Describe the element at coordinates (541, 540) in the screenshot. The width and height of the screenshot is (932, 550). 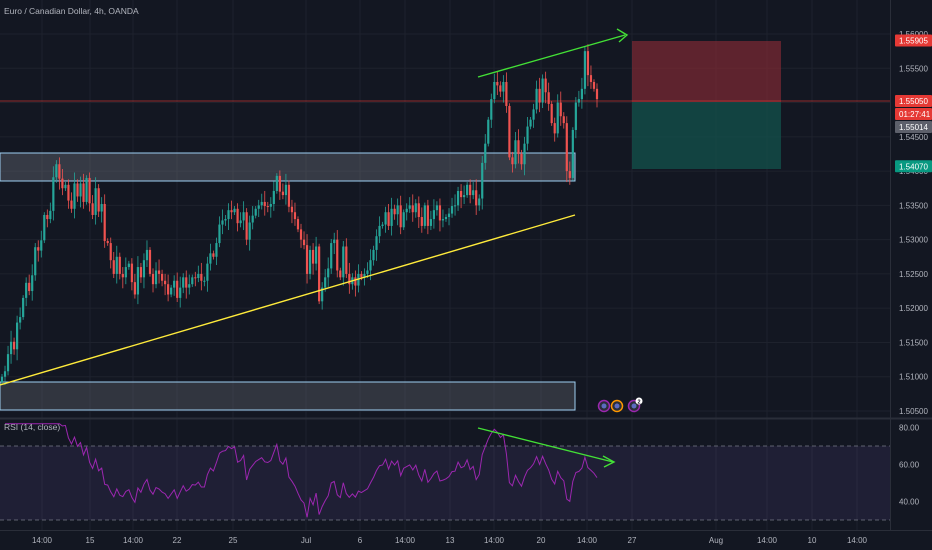
I see `time-tick-label: 20` at that location.